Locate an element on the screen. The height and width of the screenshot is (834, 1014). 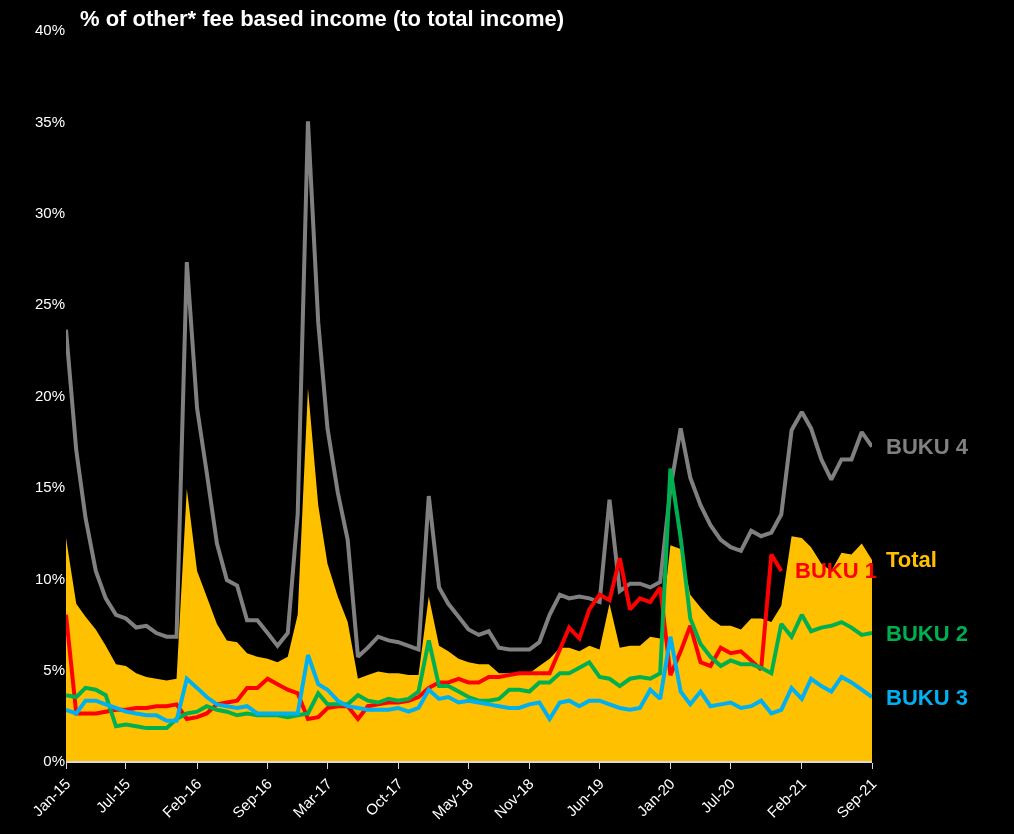
y-tick-label: 20% is located at coordinates (49, 395).